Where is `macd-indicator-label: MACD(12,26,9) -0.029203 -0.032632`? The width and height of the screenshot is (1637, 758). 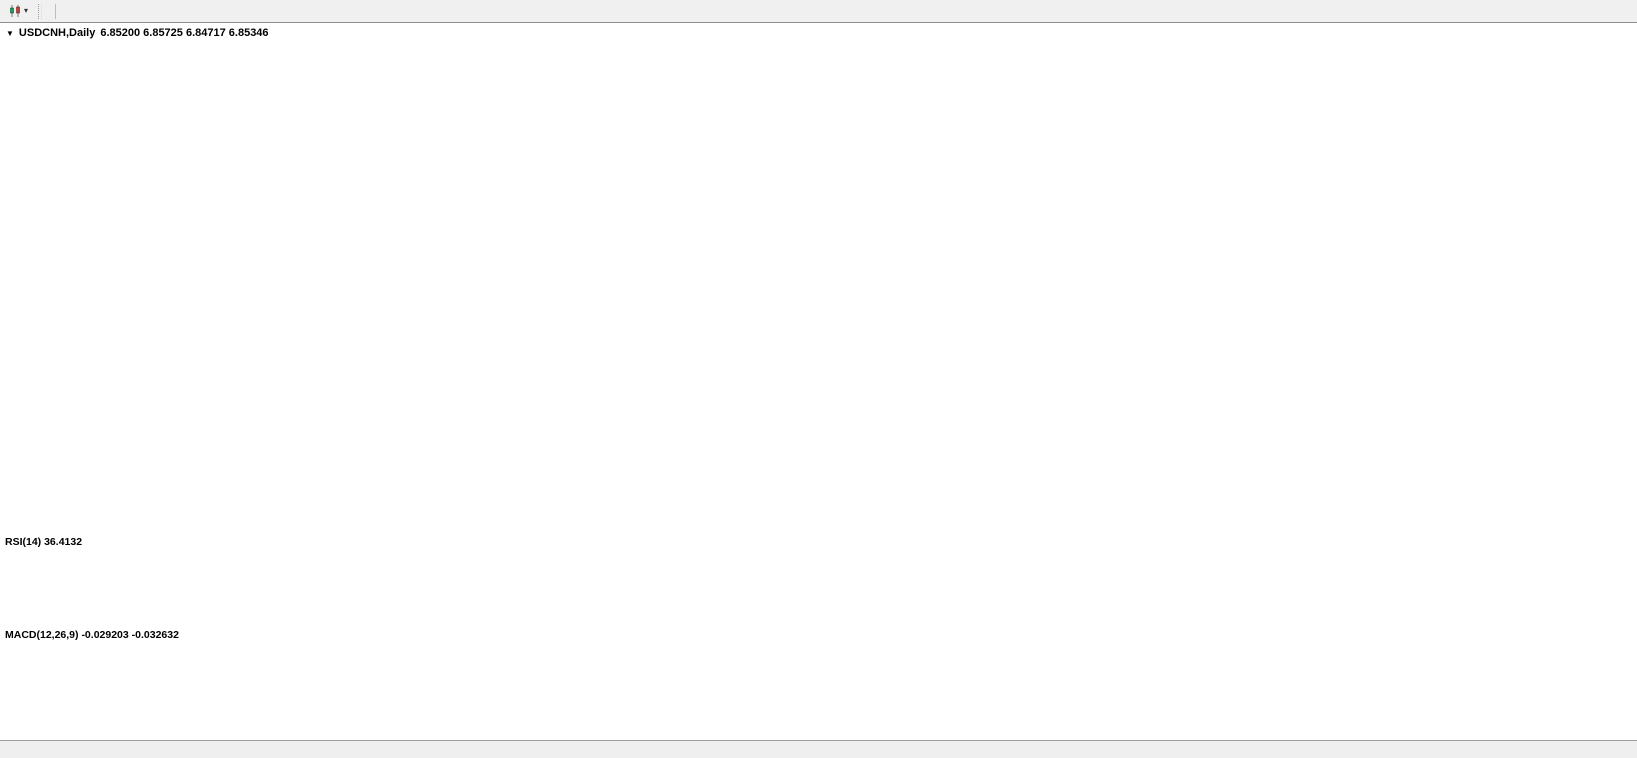 macd-indicator-label: MACD(12,26,9) -0.029203 -0.032632 is located at coordinates (92, 635).